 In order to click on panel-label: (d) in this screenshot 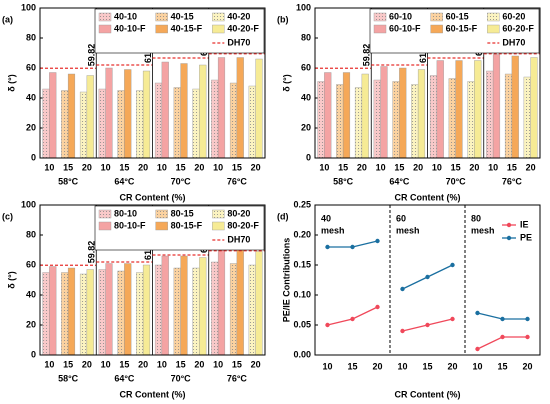, I will do `click(283, 216)`.